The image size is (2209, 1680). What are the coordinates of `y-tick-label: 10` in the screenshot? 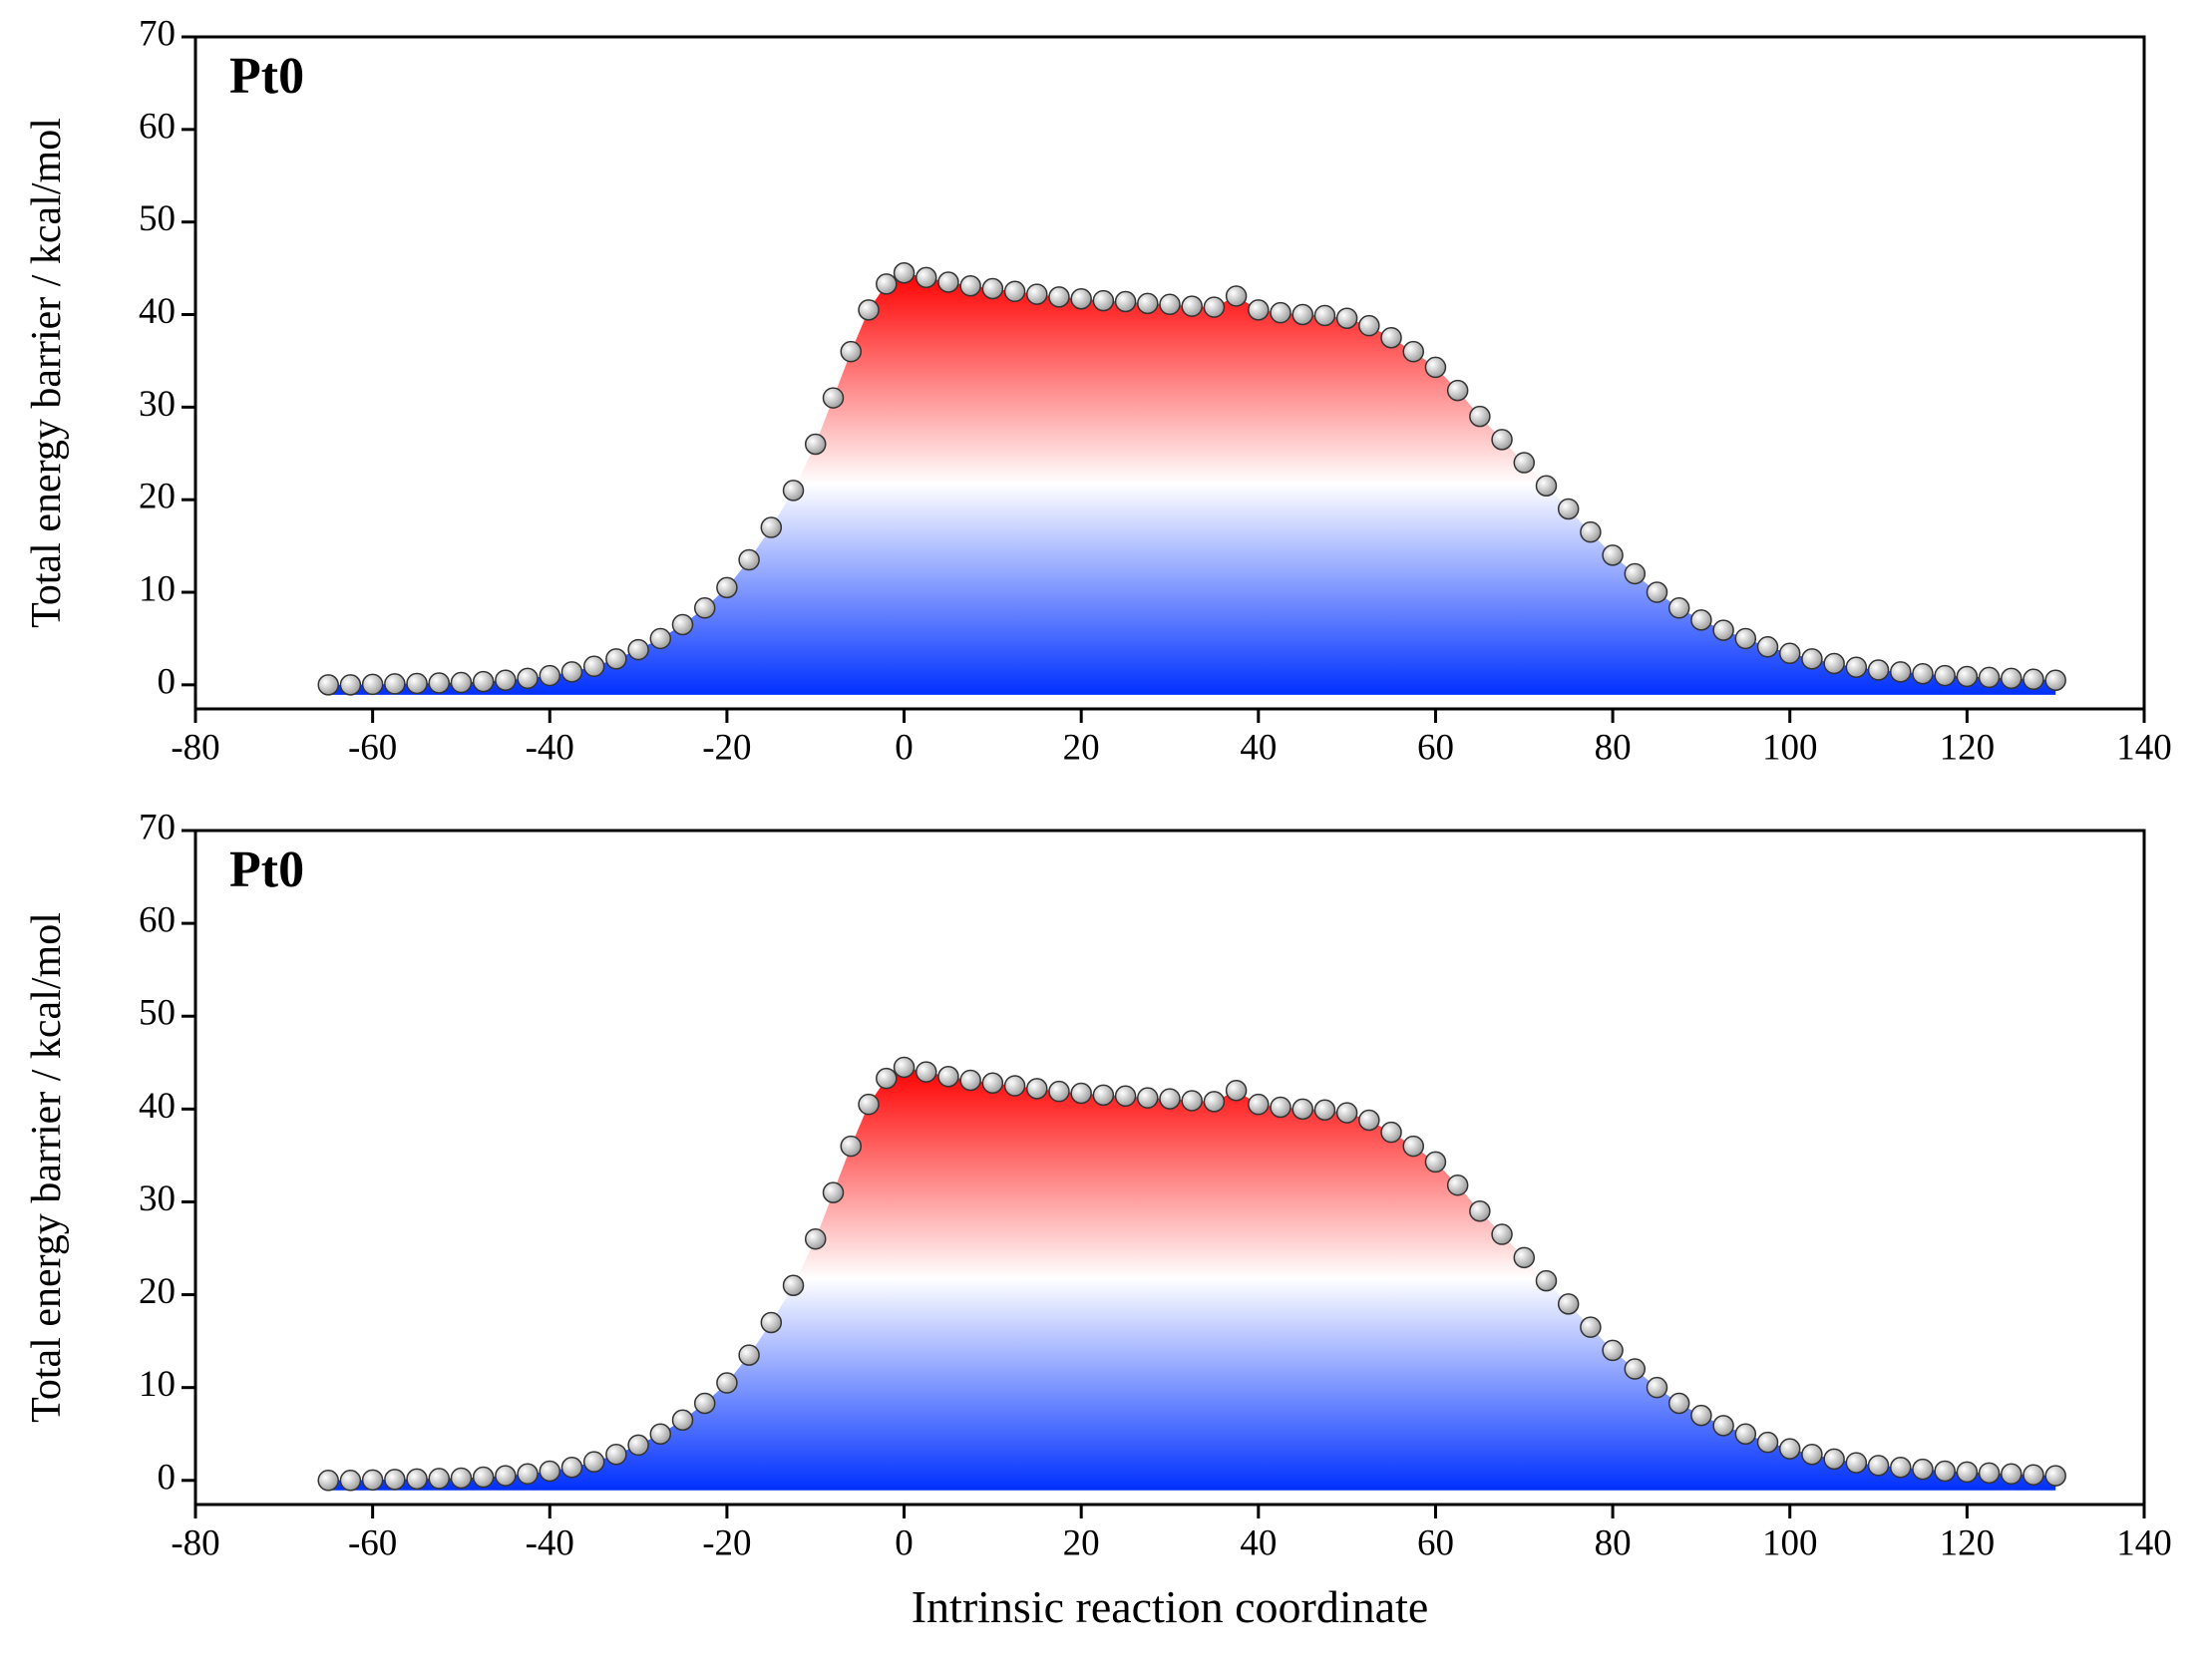 It's located at (157, 589).